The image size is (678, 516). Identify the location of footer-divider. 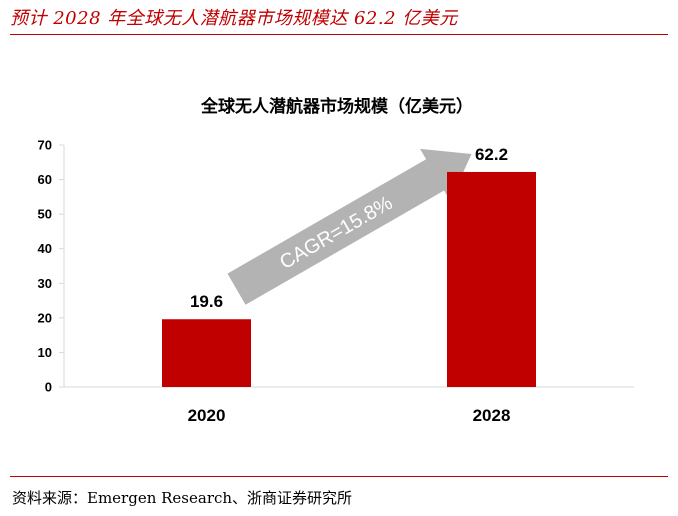
(339, 476).